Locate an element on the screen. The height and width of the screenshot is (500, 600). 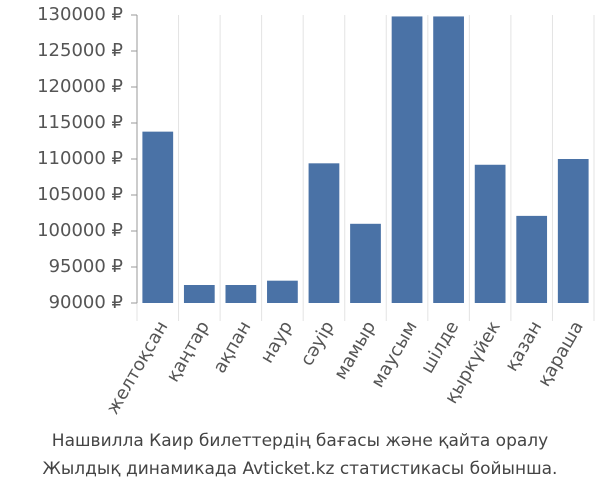
y-tick-label: 120000 ₽ is located at coordinates (80, 86).